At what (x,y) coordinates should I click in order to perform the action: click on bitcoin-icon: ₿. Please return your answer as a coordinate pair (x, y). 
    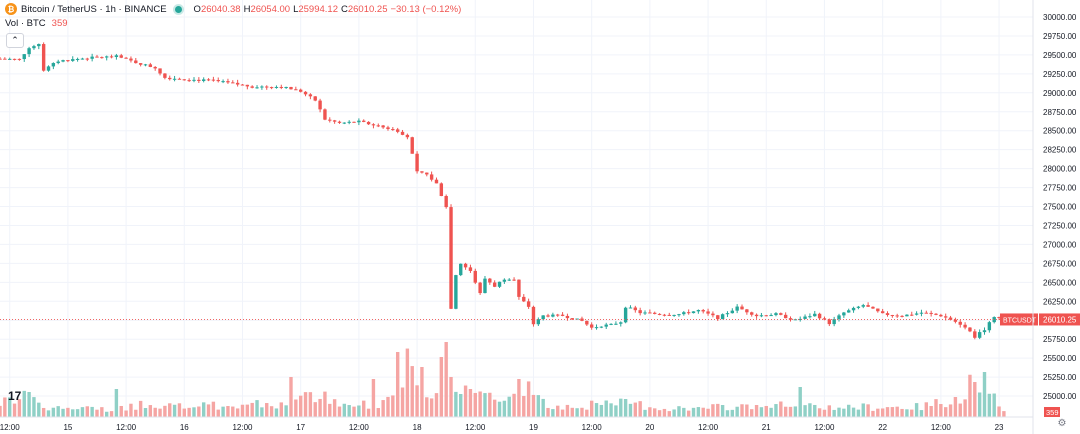
    Looking at the image, I should click on (11, 9).